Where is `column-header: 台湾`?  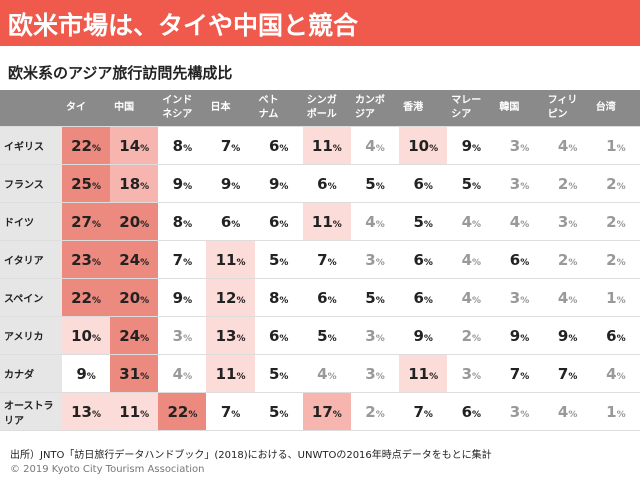 column-header: 台湾 is located at coordinates (615, 108).